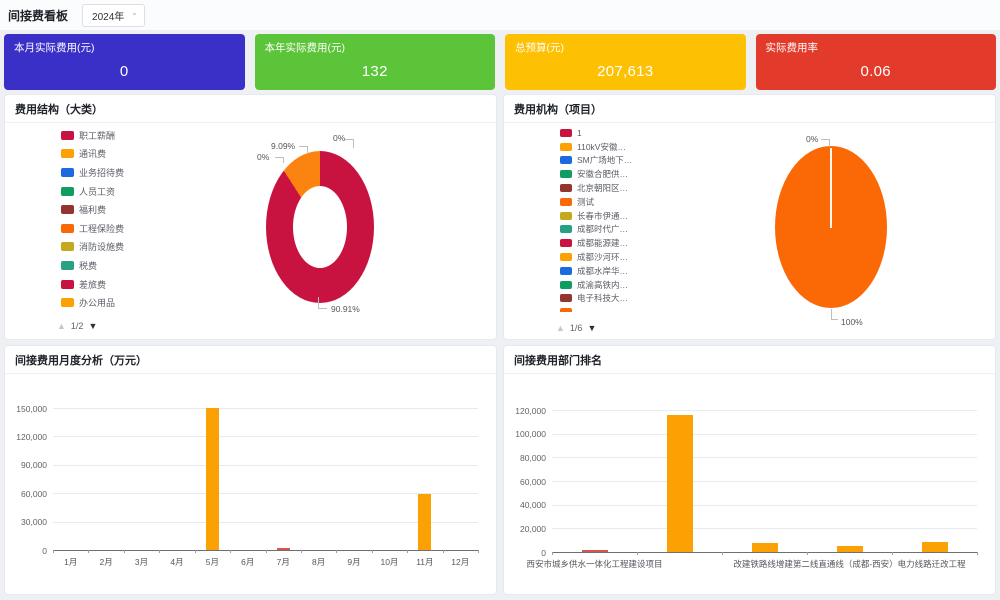 The image size is (1000, 600). What do you see at coordinates (31, 408) in the screenshot?
I see `y-axis-tick-label: 150,000` at bounding box center [31, 408].